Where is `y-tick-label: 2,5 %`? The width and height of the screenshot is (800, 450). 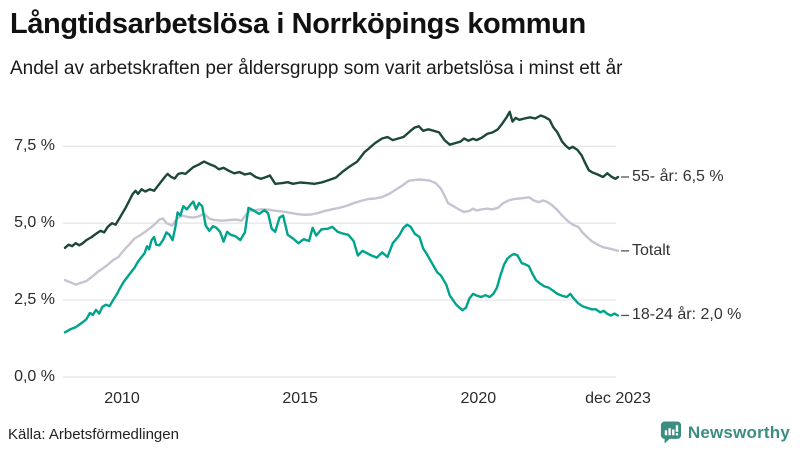
y-tick-label: 2,5 % is located at coordinates (34, 300).